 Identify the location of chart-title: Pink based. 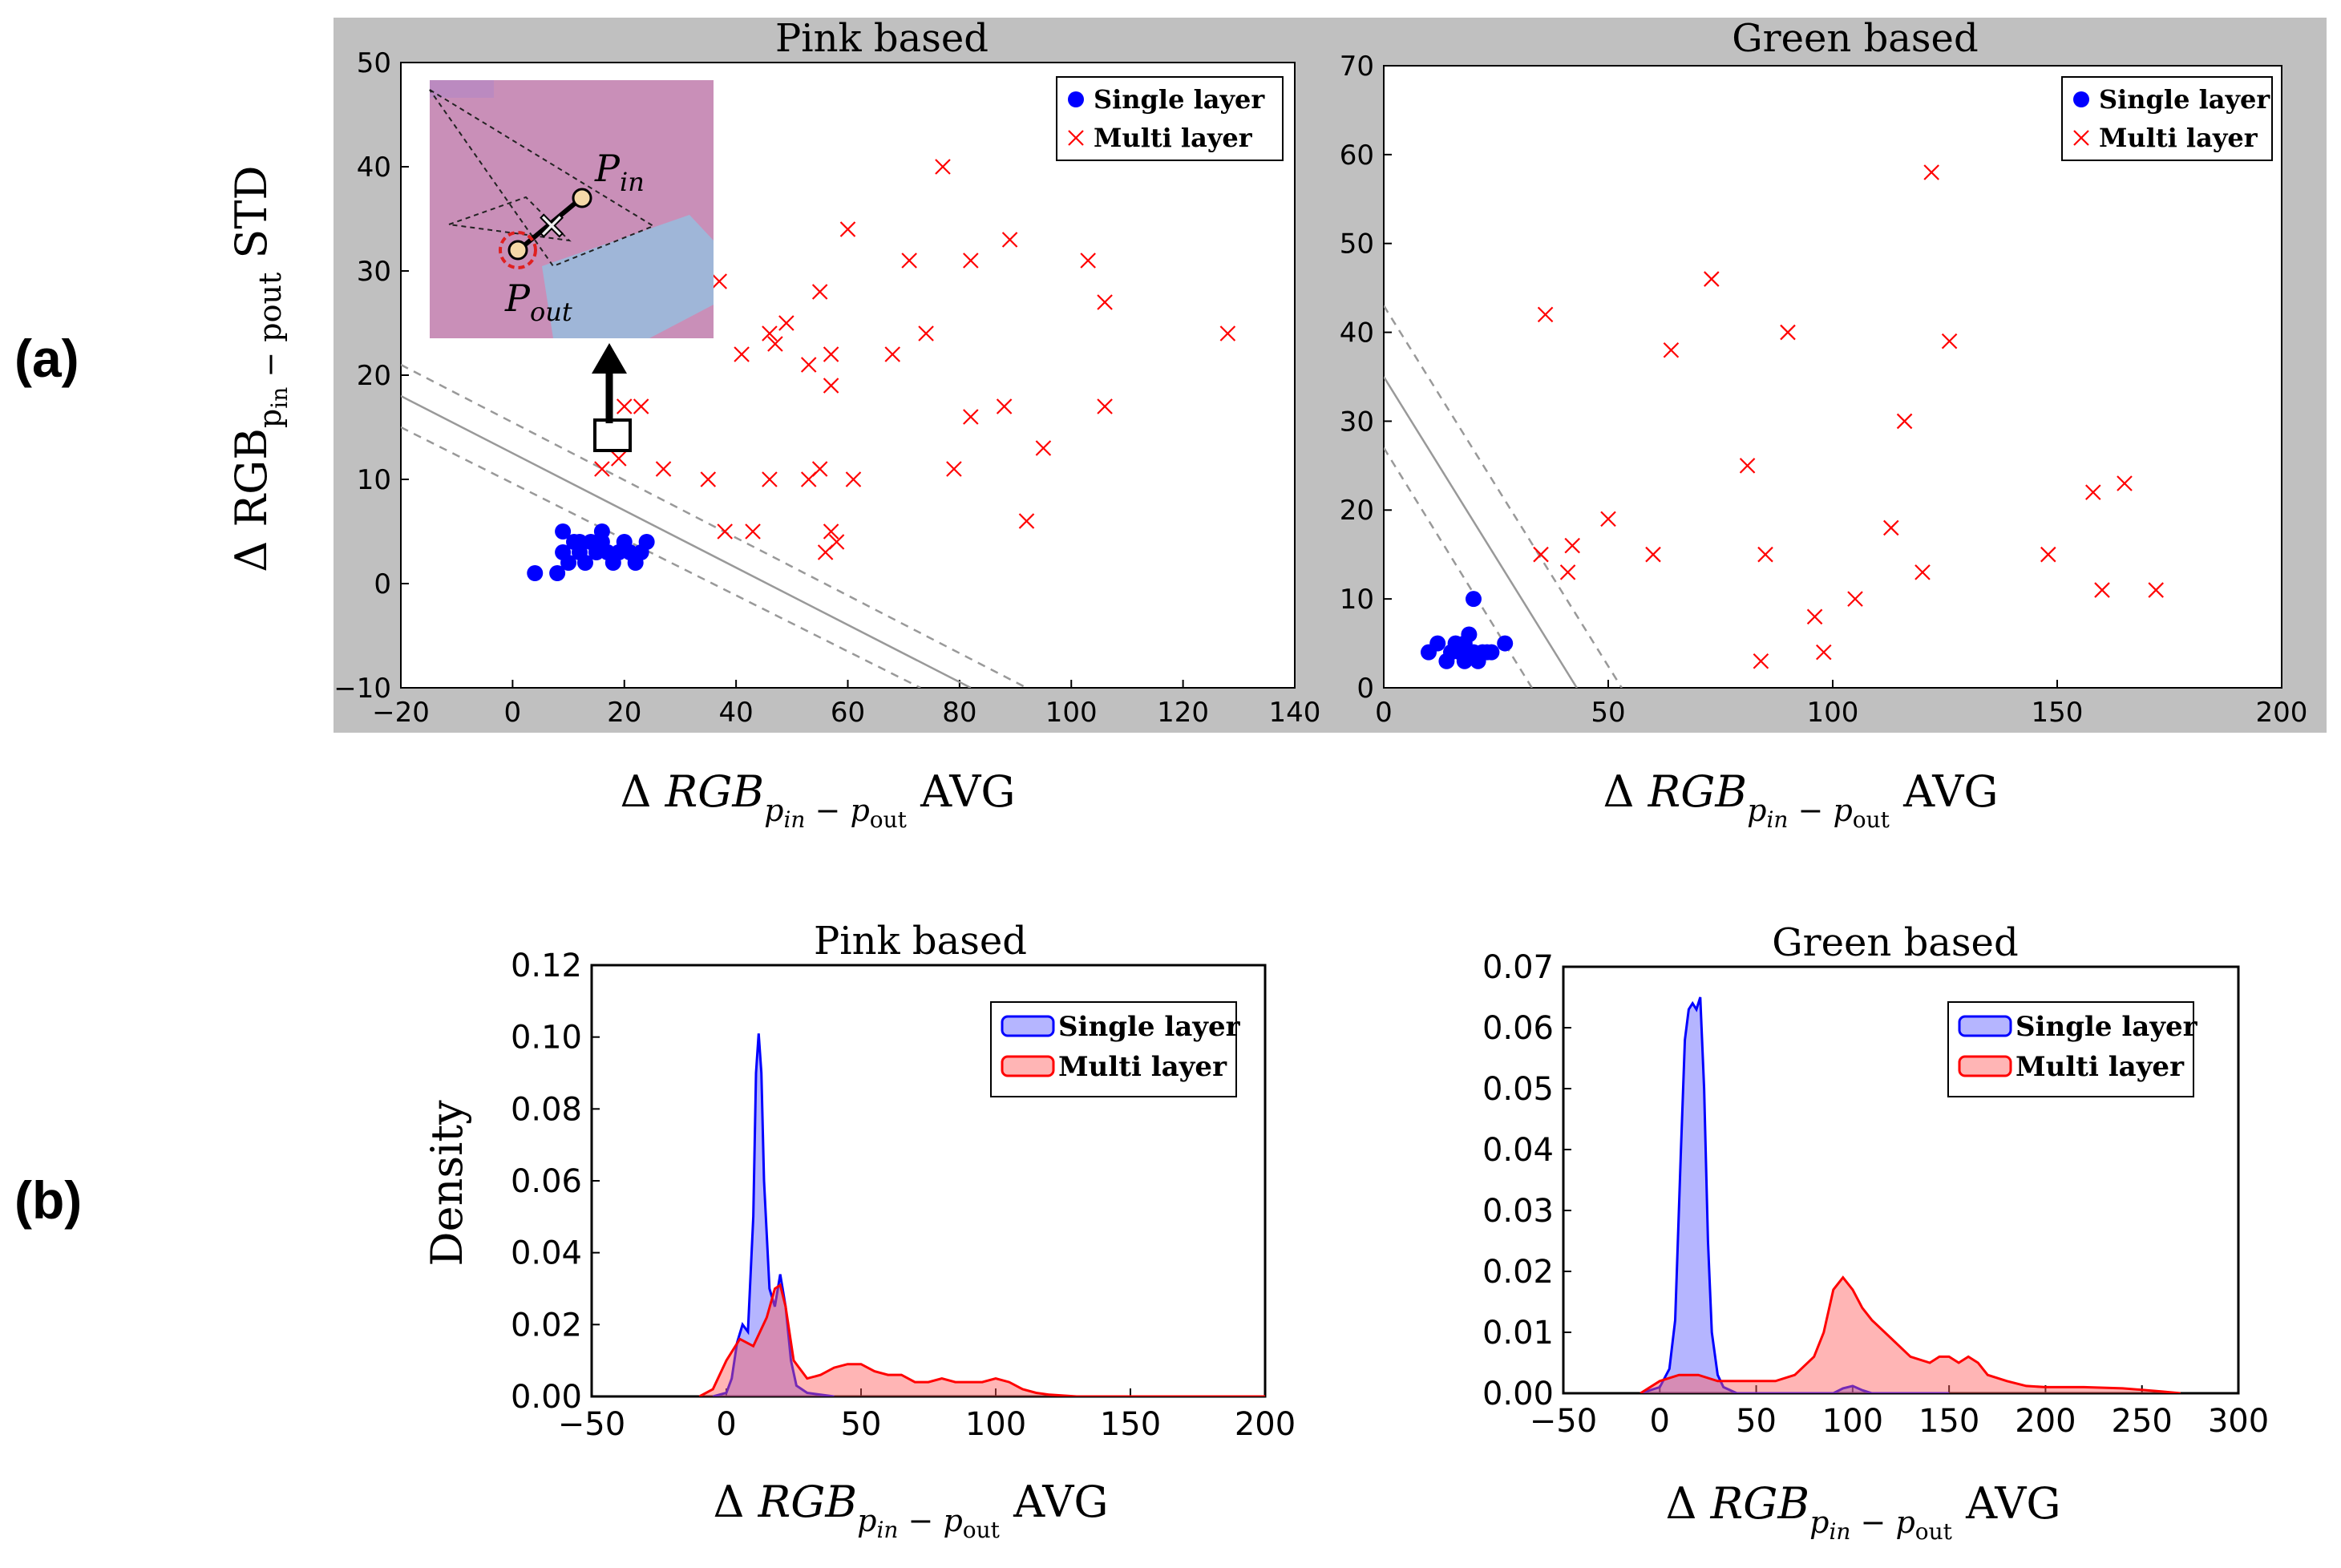
(882, 38).